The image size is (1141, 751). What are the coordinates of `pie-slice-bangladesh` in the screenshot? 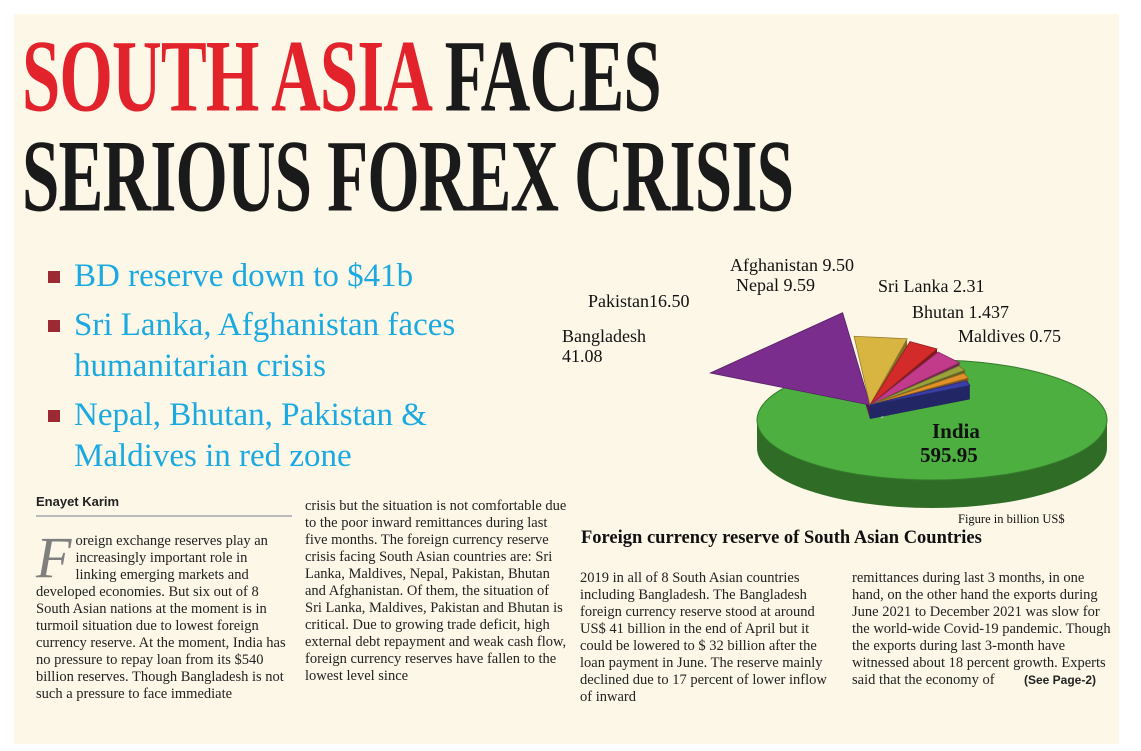 It's located at (789, 359).